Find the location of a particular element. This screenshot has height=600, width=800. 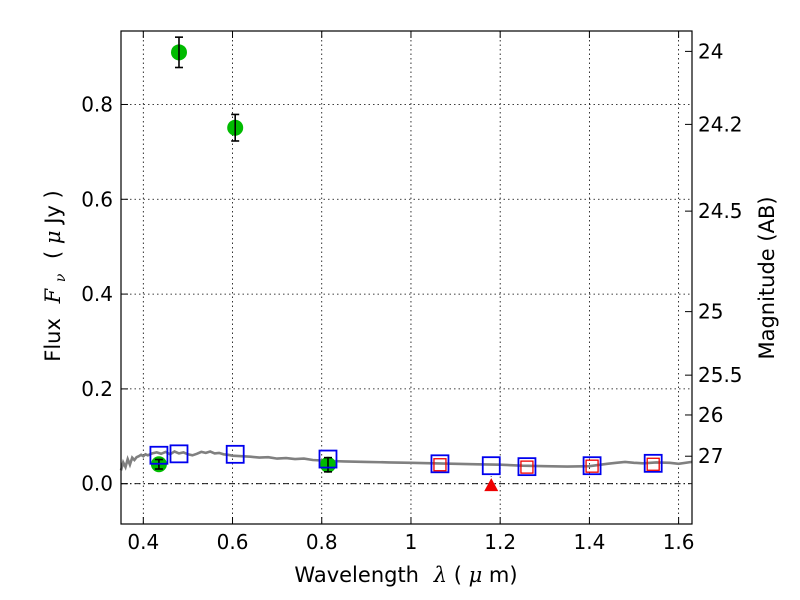

y-axis-label: Flux F ν ( μ Jy ) is located at coordinates (55, 276).